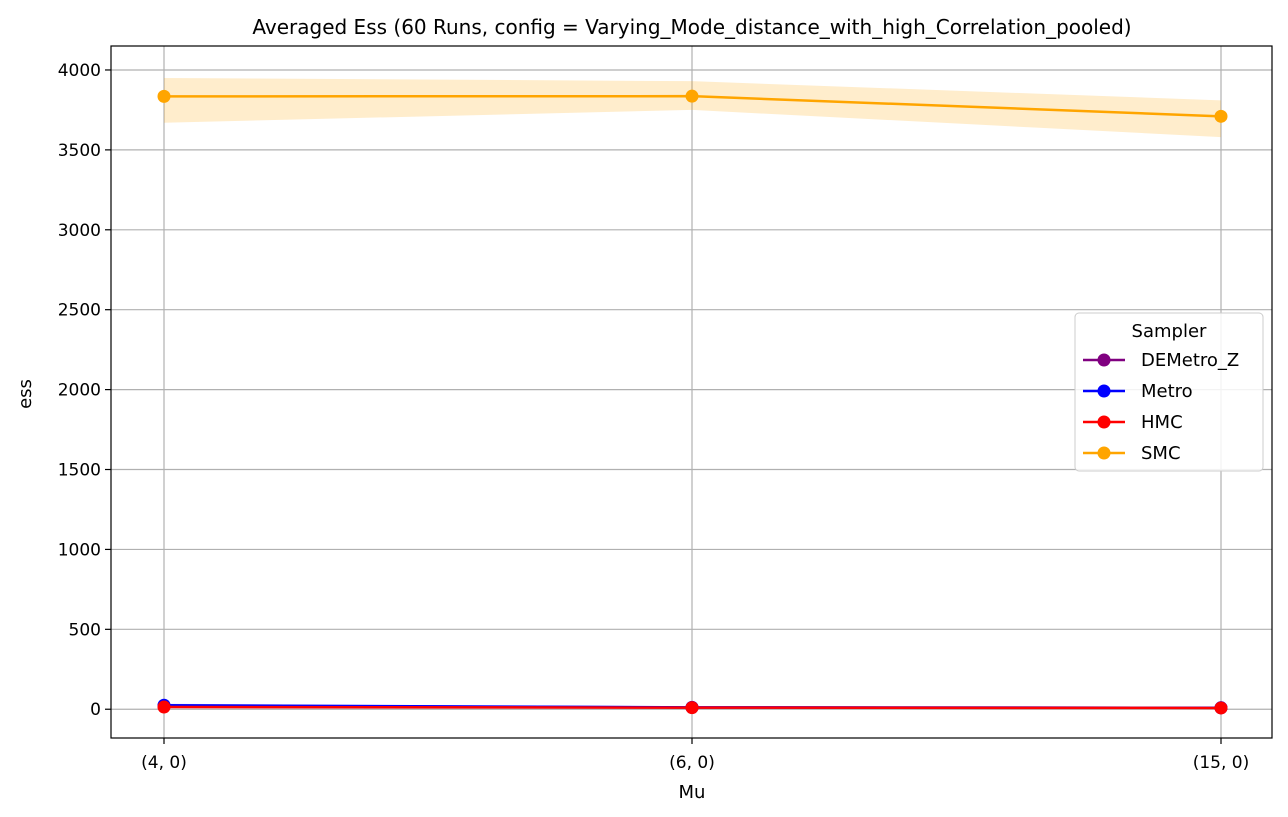  I want to click on y-tick-label: 3500, so click(79, 151).